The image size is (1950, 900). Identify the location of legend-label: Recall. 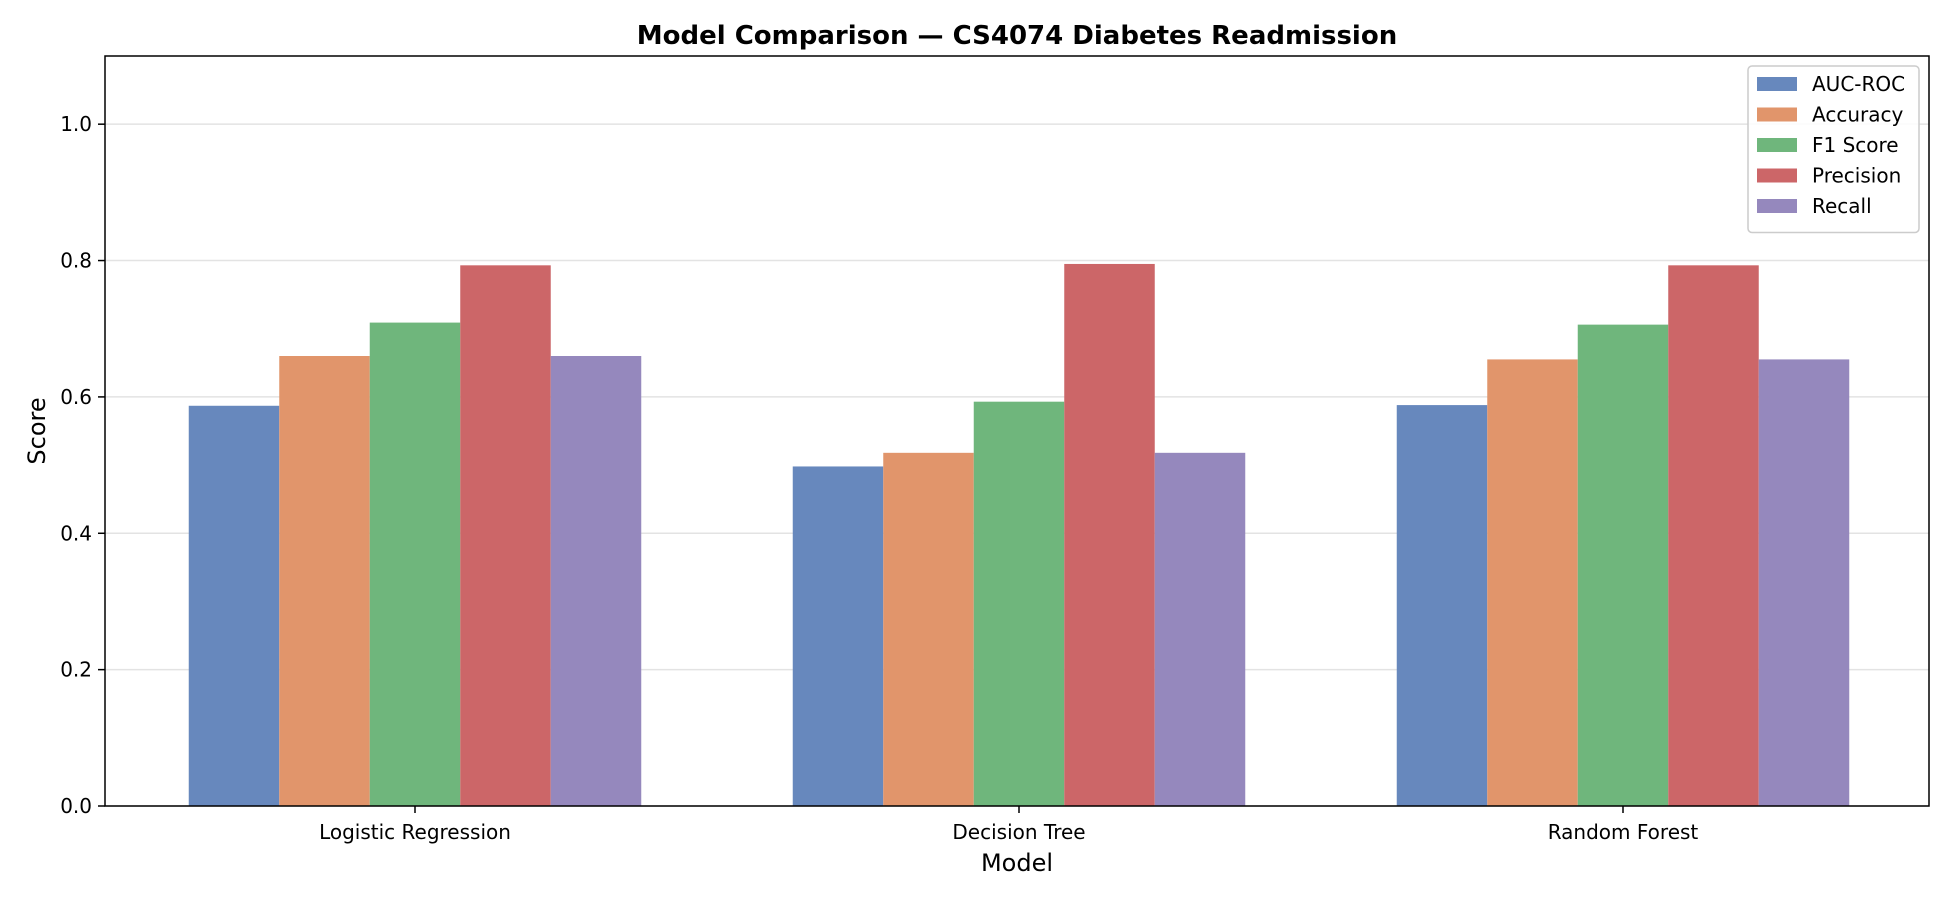
(1842, 206).